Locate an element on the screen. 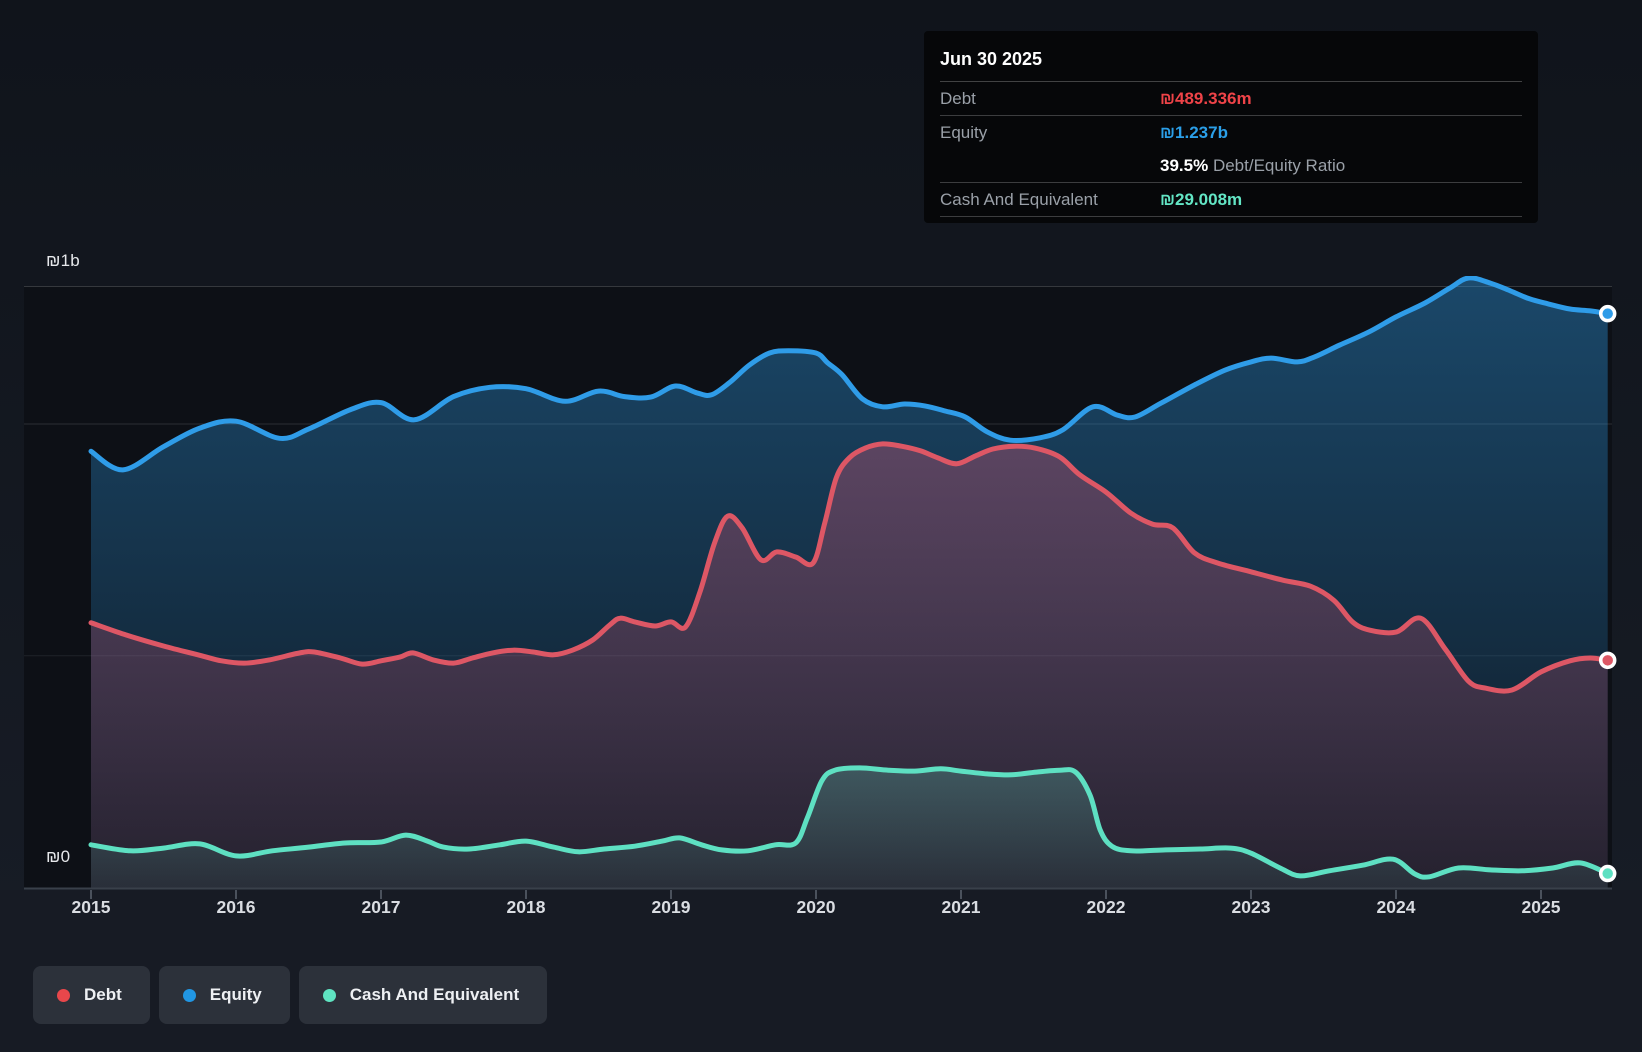  x-axis-label-2023: 2023 is located at coordinates (1251, 907).